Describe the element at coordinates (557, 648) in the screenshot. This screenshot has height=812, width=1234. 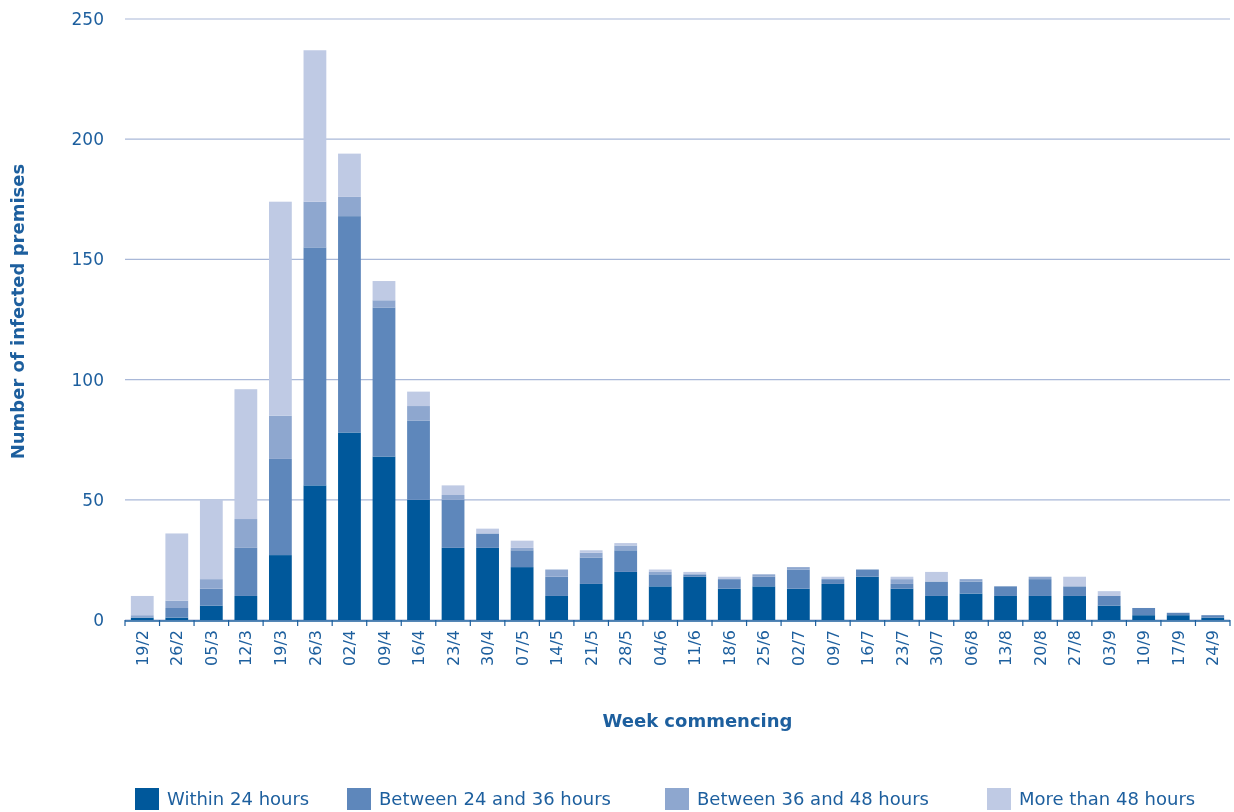
I see `x-tick-label: 14/5` at that location.